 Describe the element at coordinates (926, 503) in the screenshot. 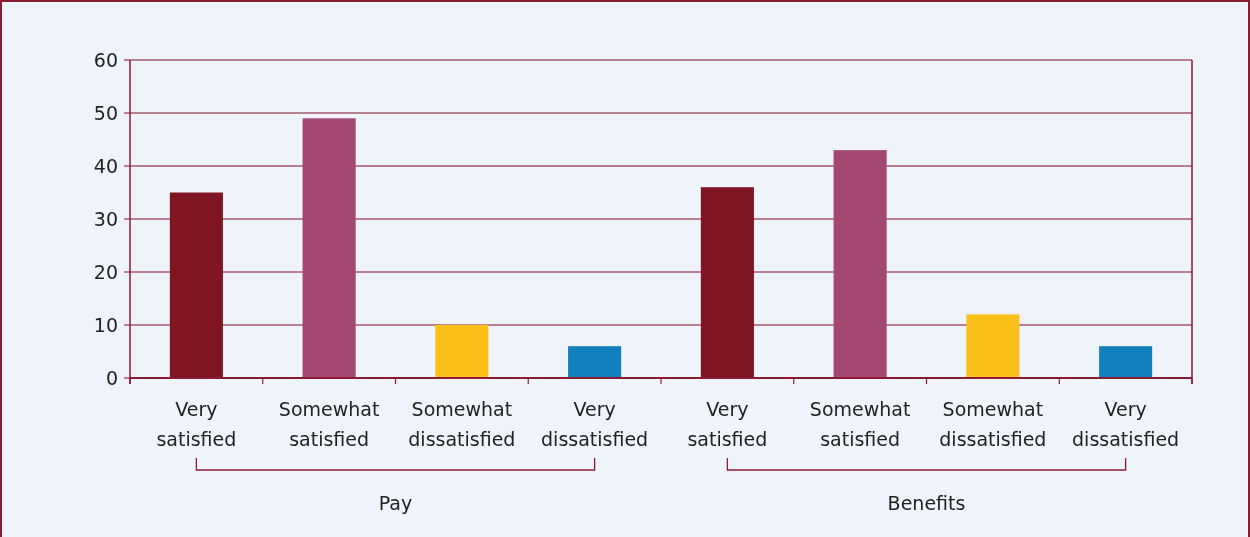

I see `text: Benefits` at that location.